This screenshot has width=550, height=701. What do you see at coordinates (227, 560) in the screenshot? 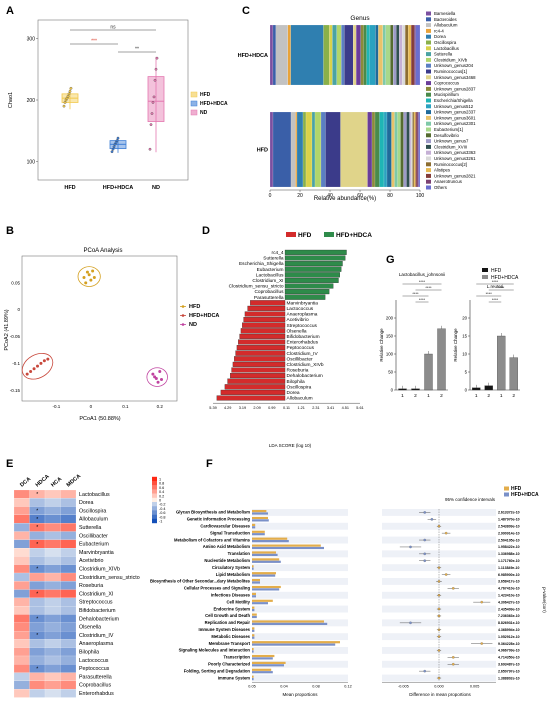
I see `pathway-label: Nucleotide Metabolism` at bounding box center [227, 560].